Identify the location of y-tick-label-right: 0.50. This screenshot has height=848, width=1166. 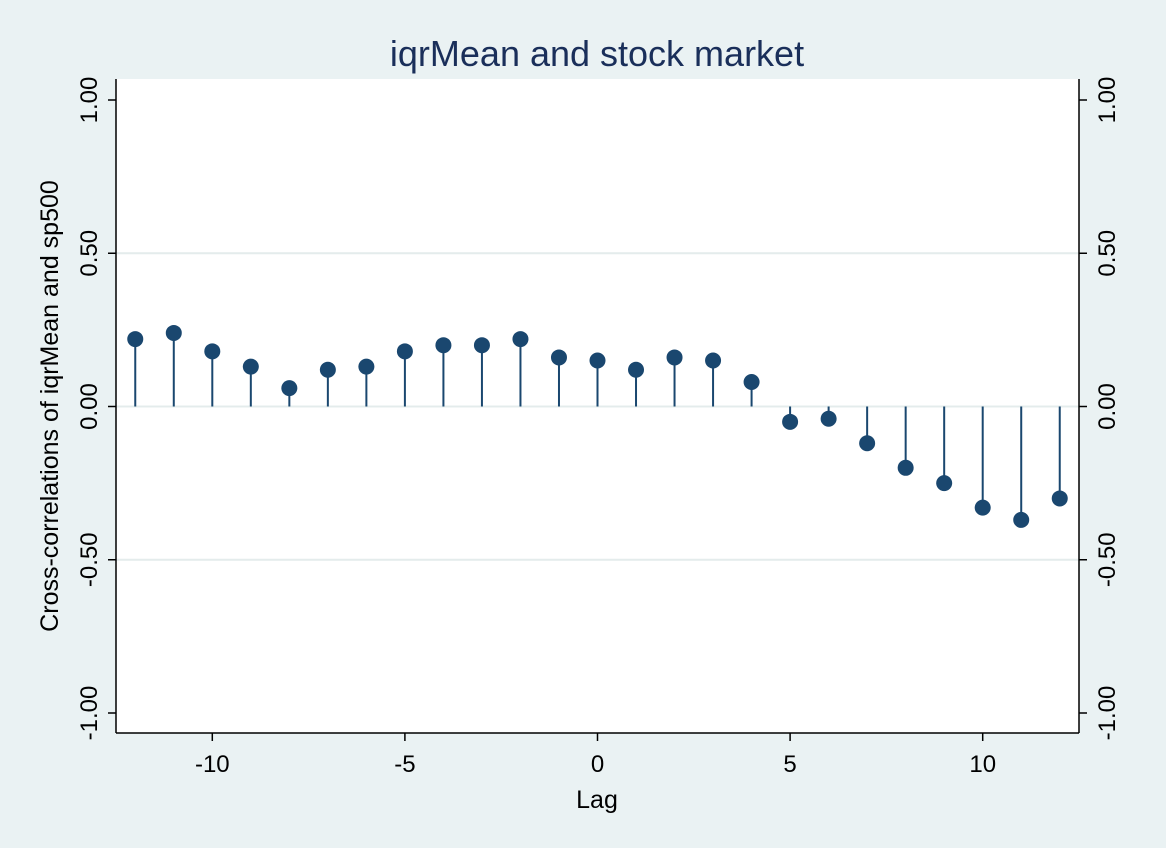
(1107, 253).